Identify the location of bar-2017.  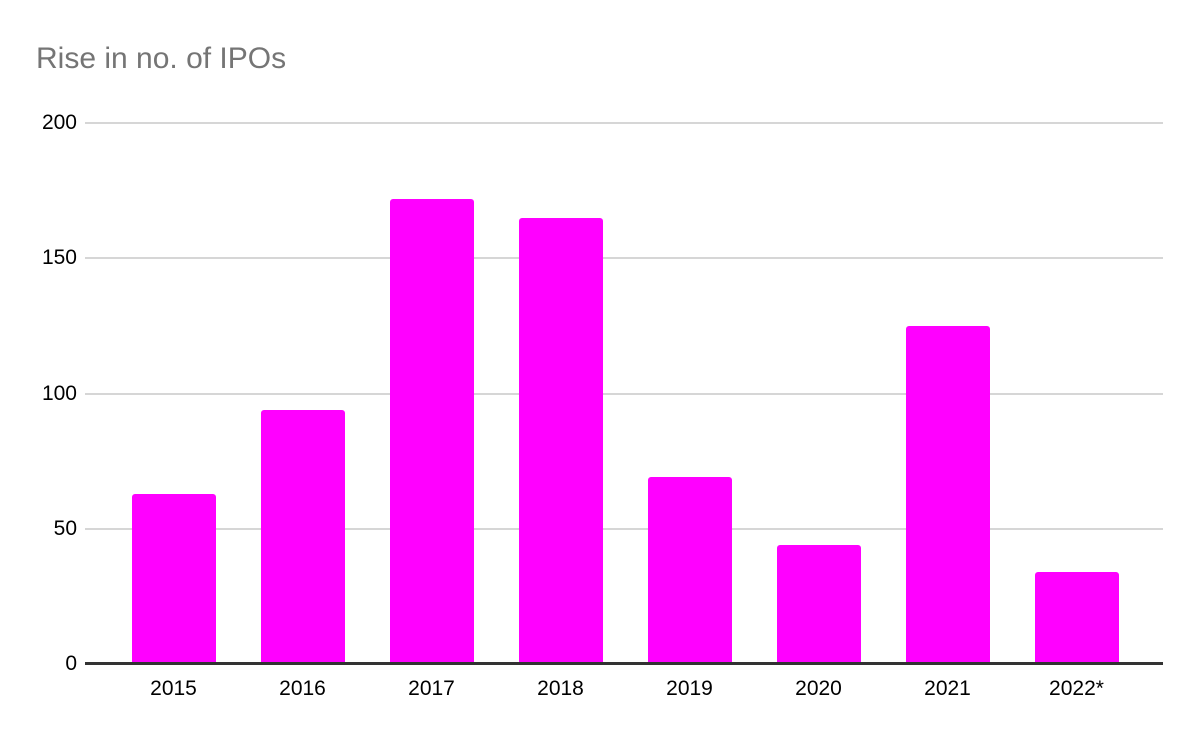
(431, 431).